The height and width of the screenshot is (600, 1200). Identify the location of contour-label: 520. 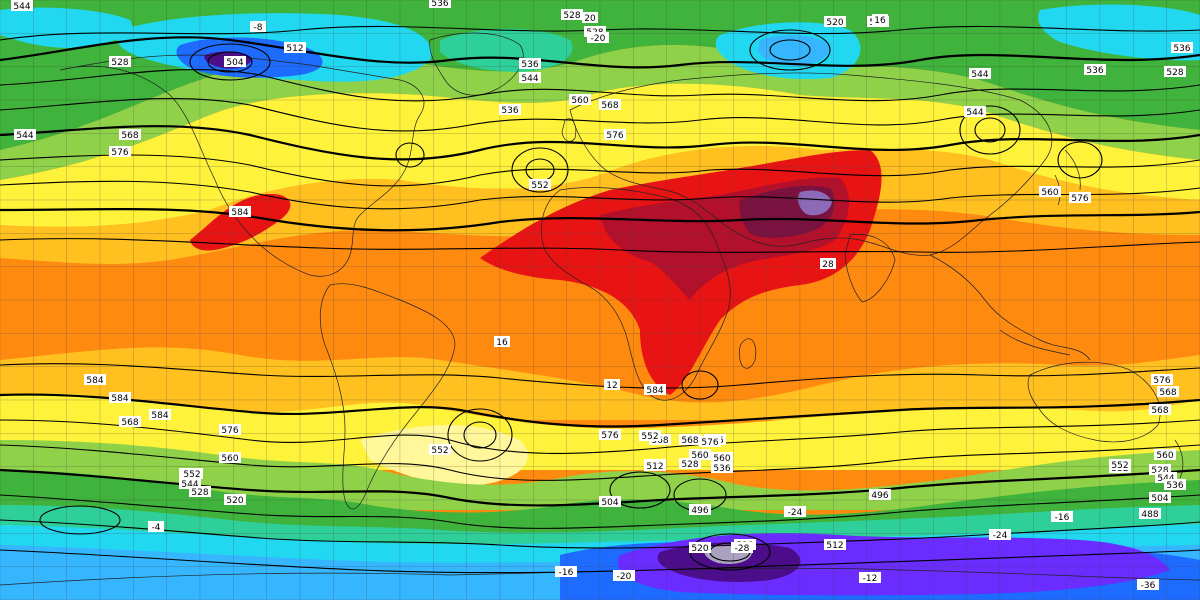
(234, 501).